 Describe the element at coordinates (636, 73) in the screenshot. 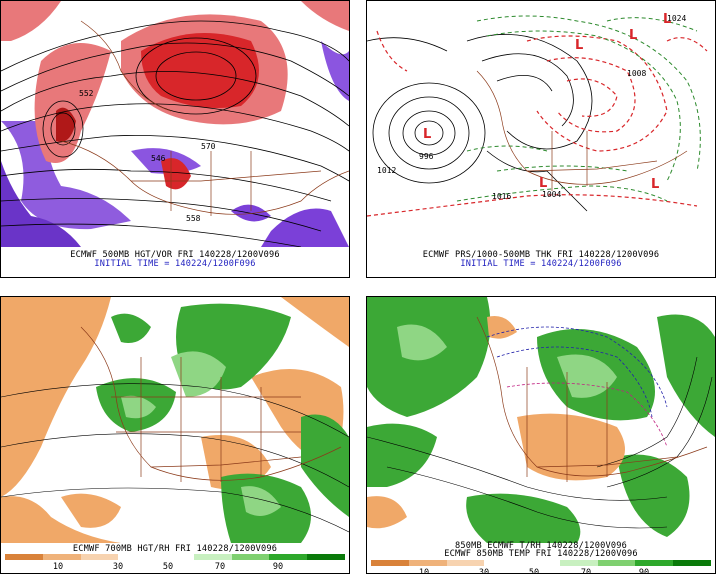

I see `isobar-label-4: 1008` at that location.